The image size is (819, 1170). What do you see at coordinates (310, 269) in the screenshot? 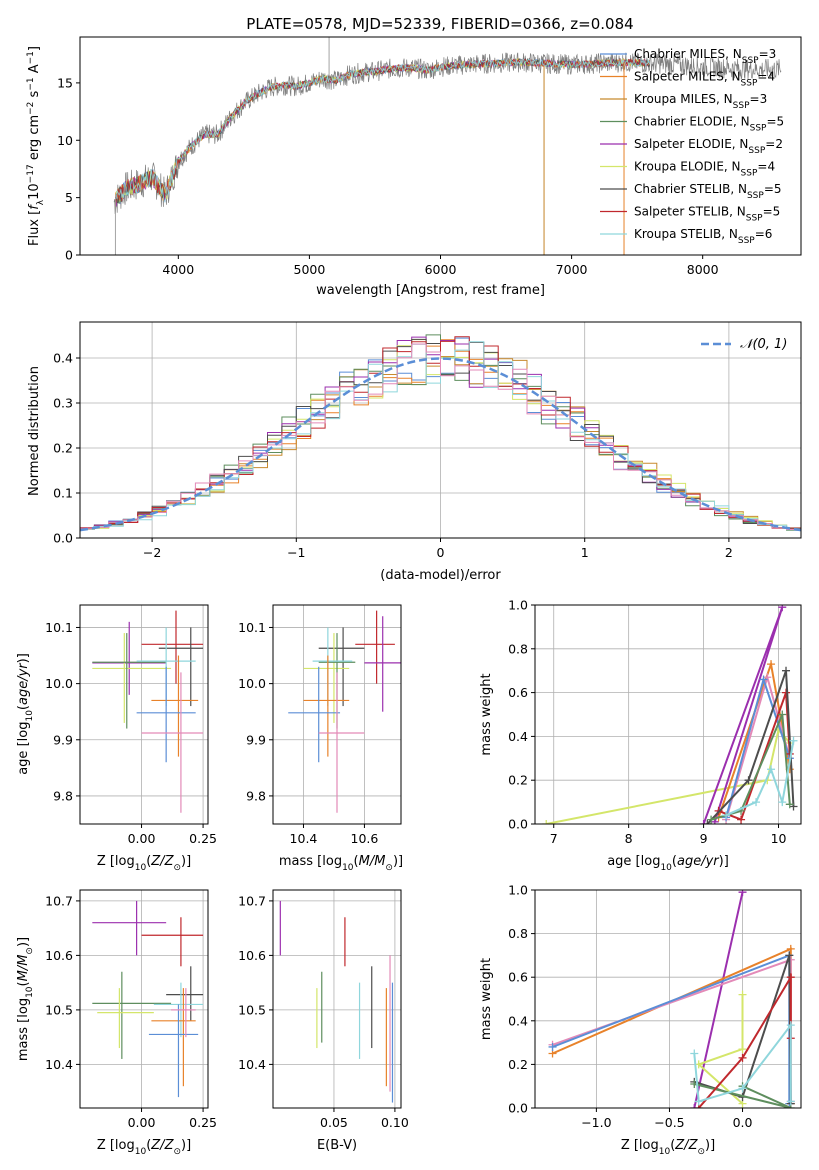
I see `x-tick-label: 5000` at bounding box center [310, 269].